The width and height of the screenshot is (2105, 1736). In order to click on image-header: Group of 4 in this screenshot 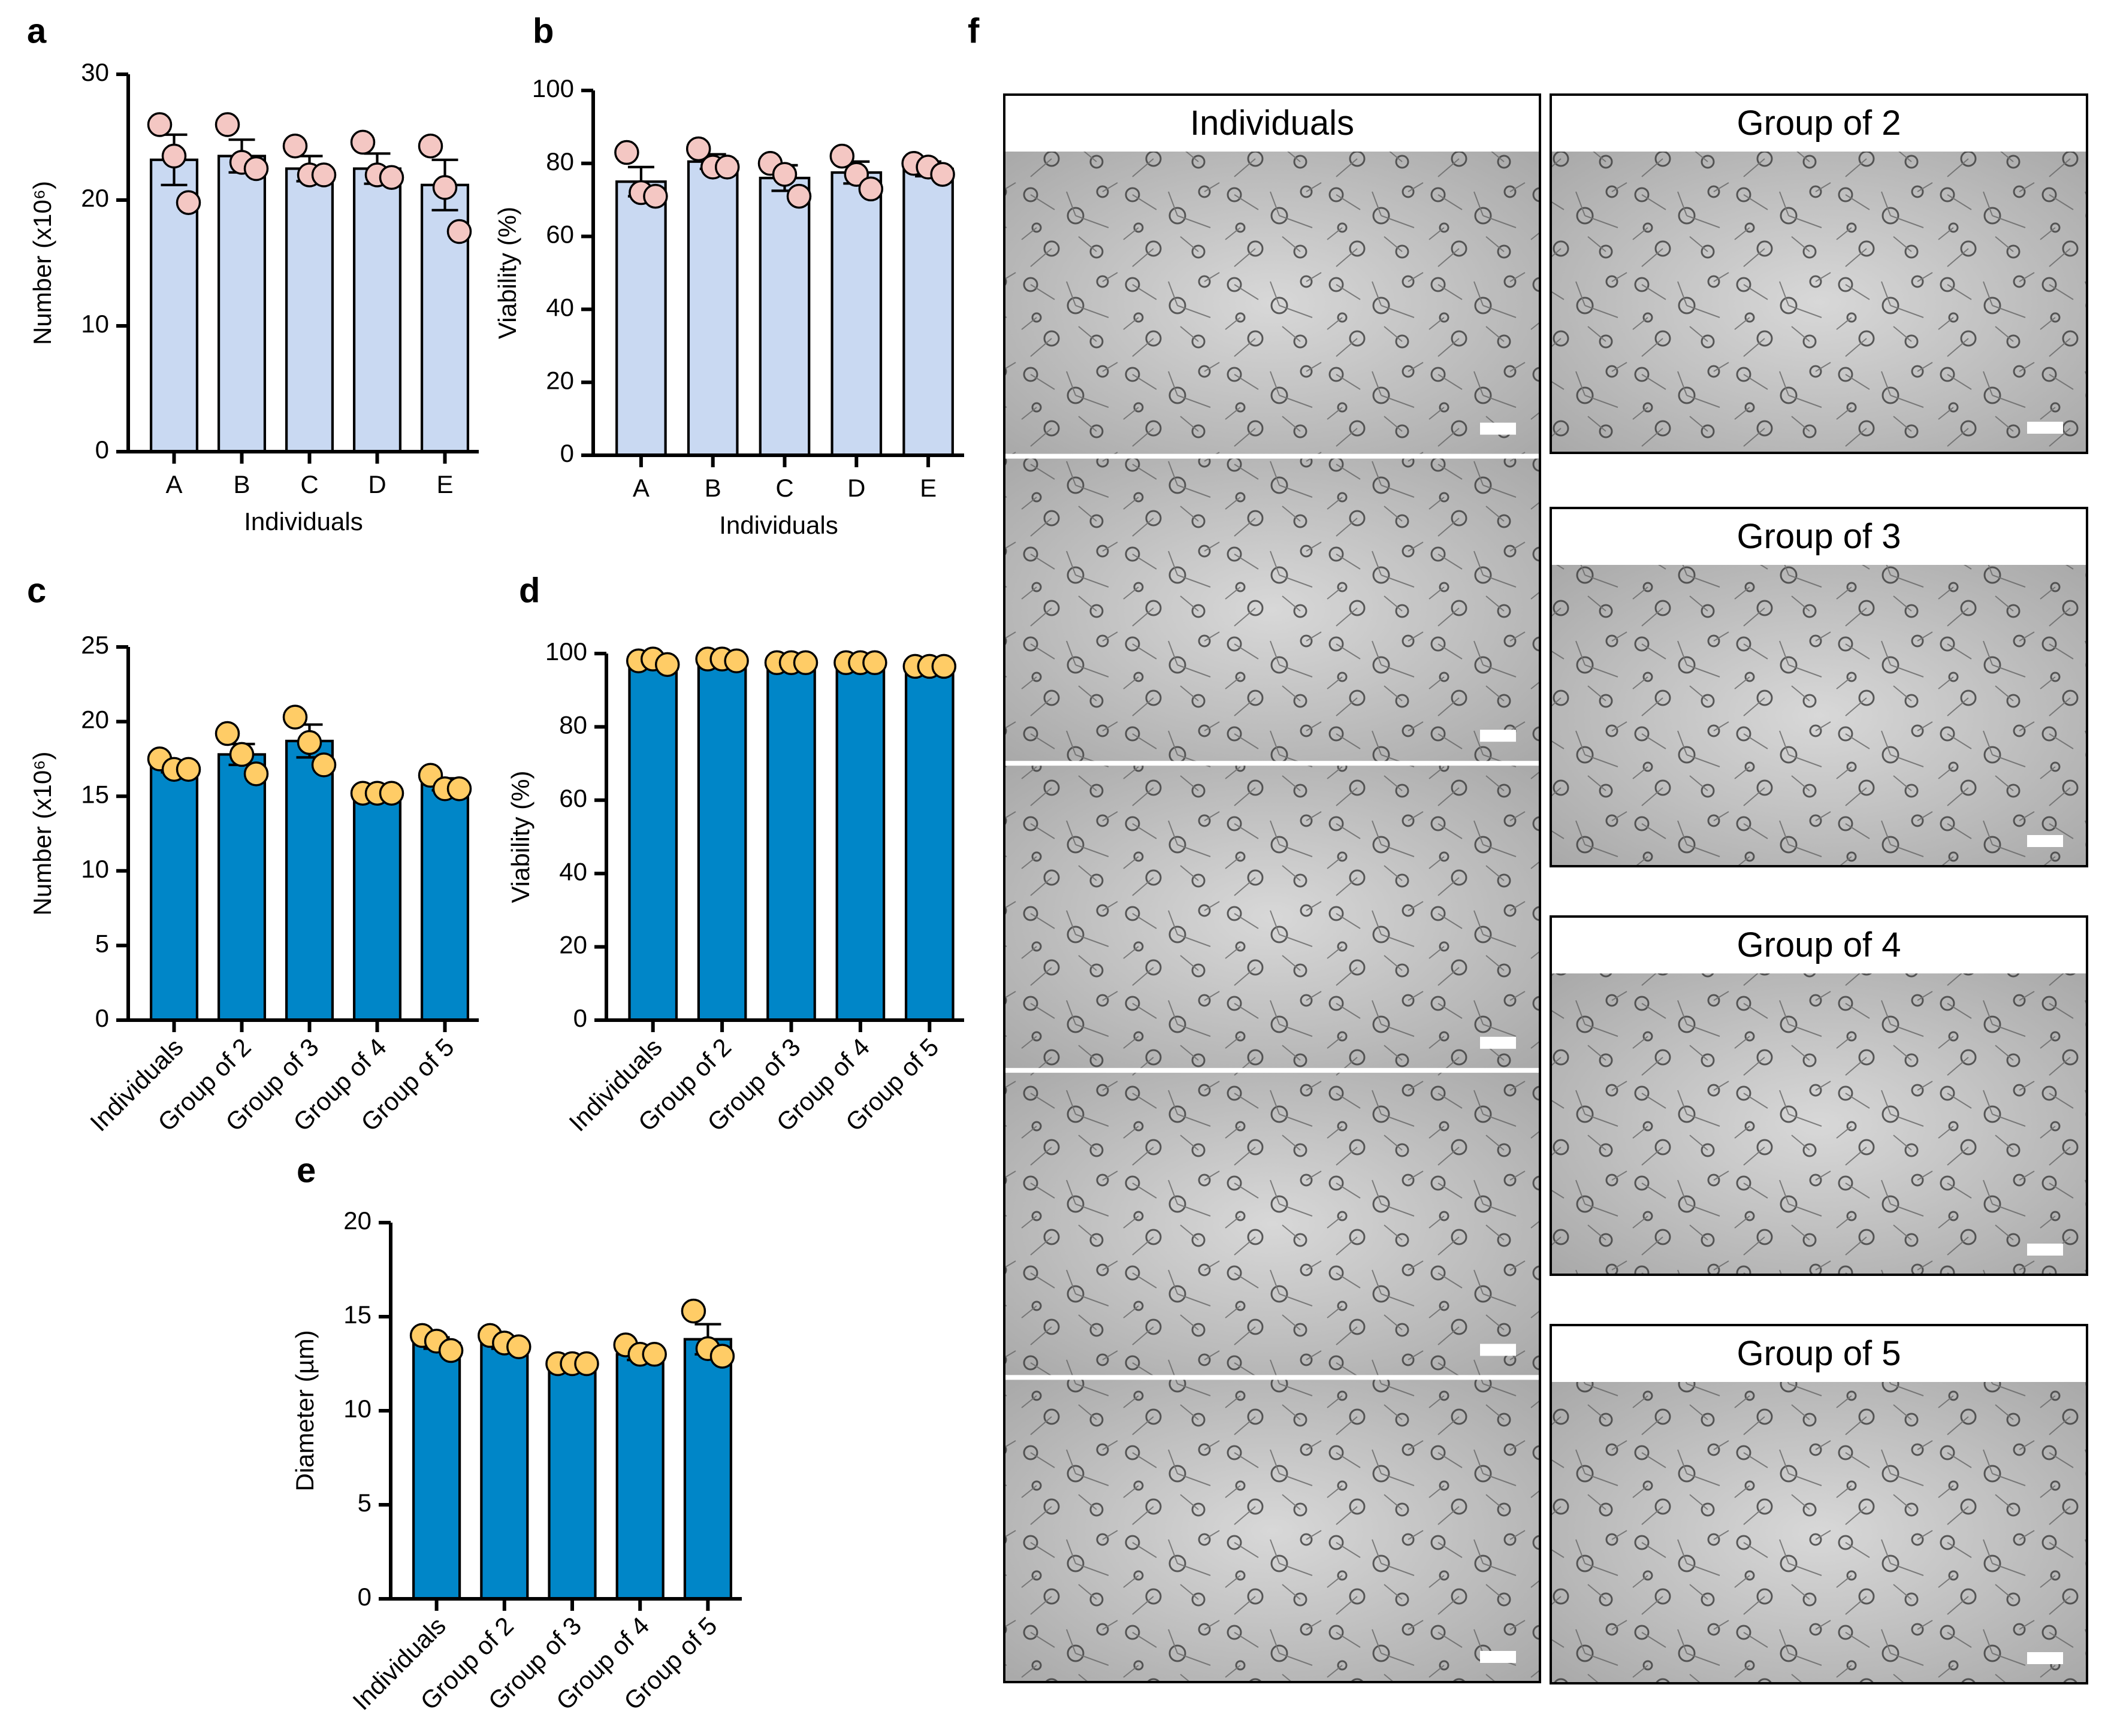, I will do `click(1818, 945)`.